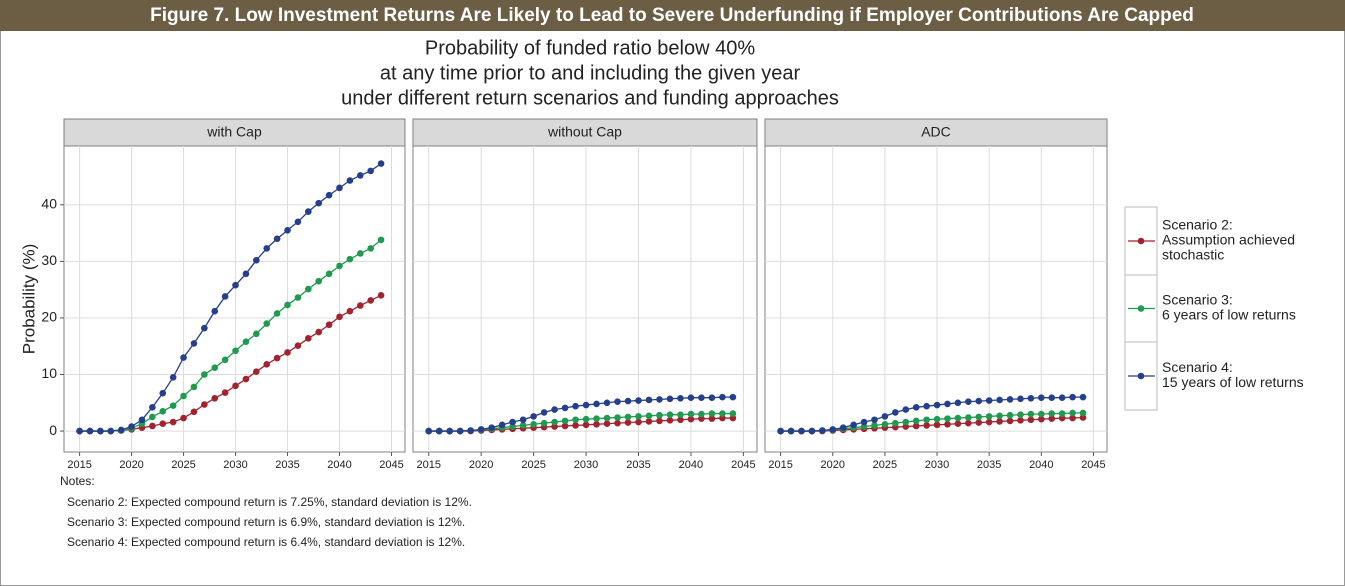 The width and height of the screenshot is (1345, 586). I want to click on legend-label: Assumption achieved, so click(1228, 240).